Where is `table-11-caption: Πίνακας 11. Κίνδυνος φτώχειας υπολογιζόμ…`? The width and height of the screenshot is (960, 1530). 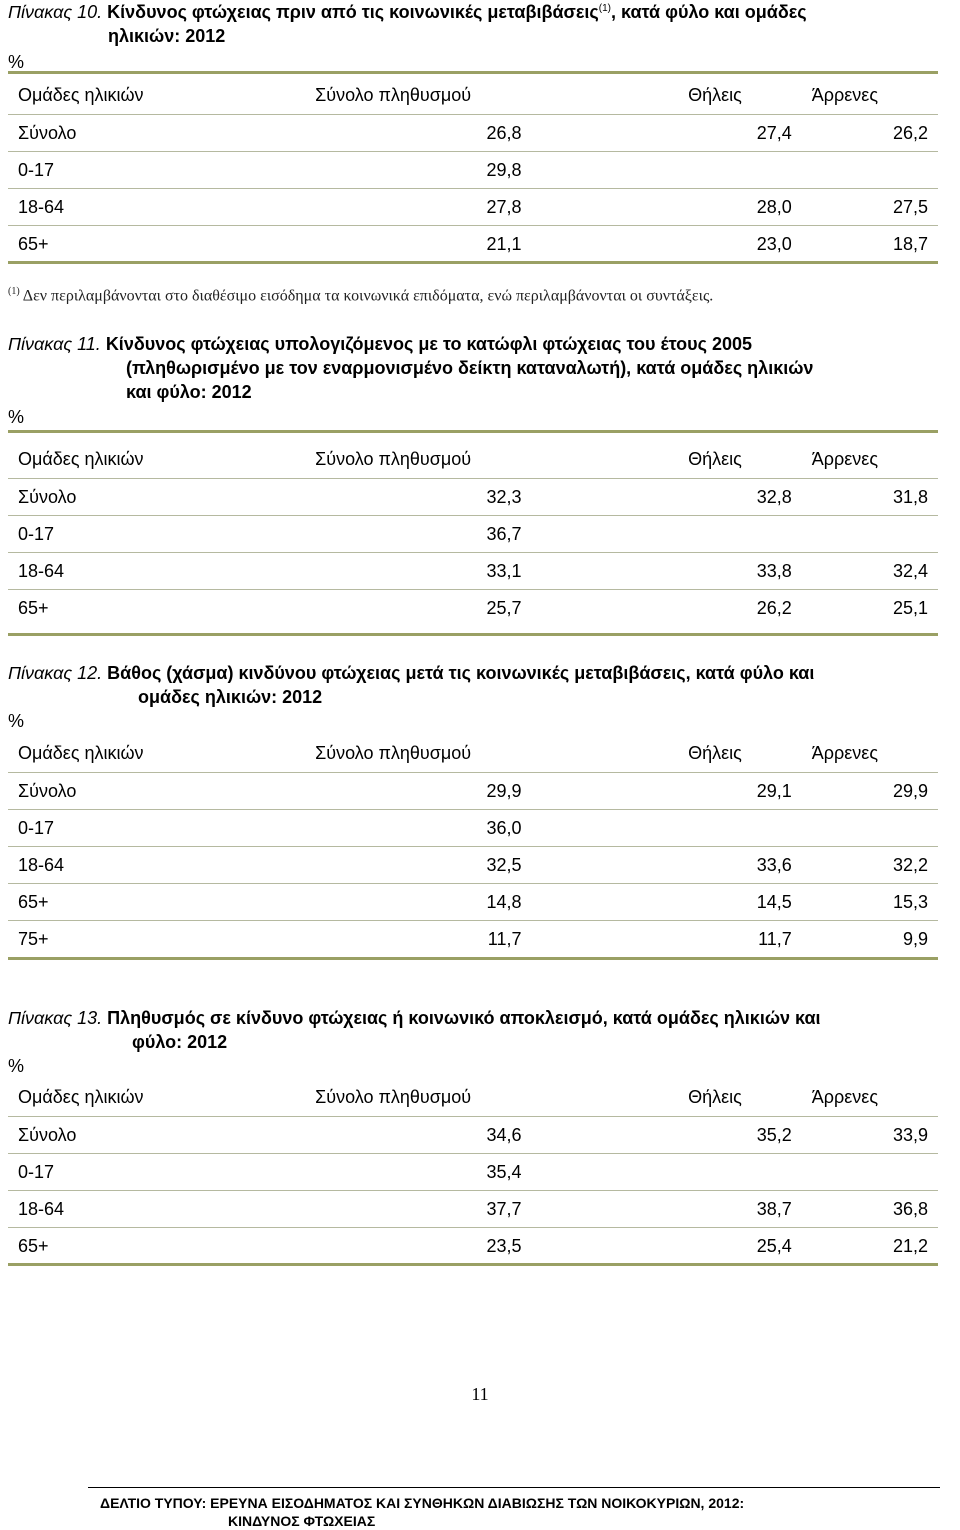 table-11-caption: Πίνακας 11. Κίνδυνος φτώχειας υπολογιζόμ… is located at coordinates (473, 380).